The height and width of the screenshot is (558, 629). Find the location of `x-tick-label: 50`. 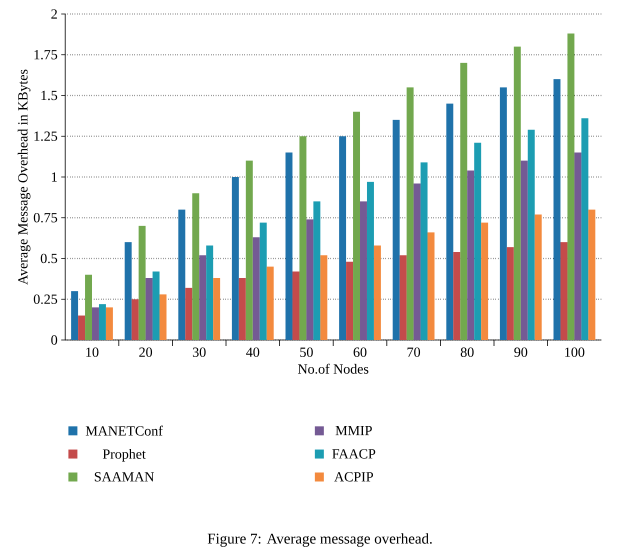

x-tick-label: 50 is located at coordinates (306, 352).